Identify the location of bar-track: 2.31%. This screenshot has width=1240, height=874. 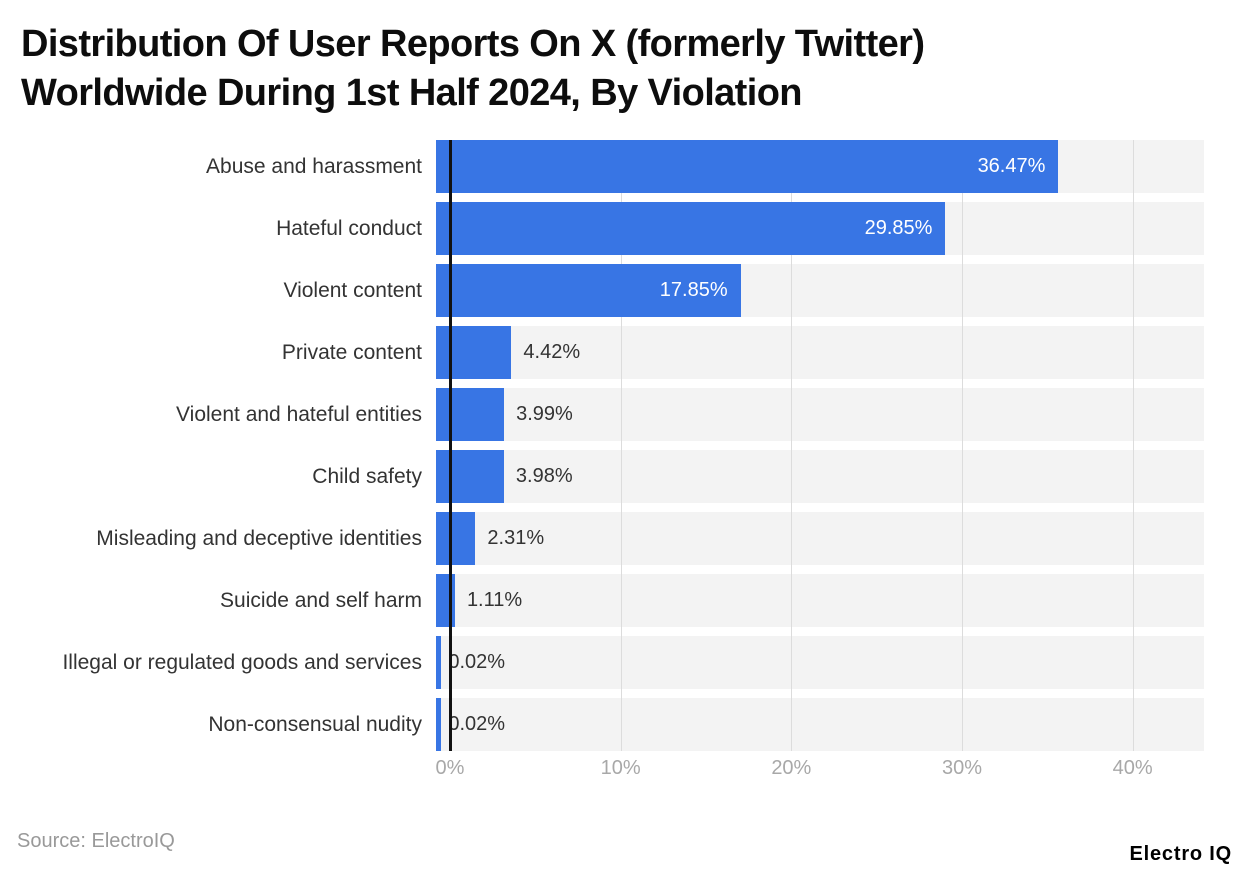
(820, 538).